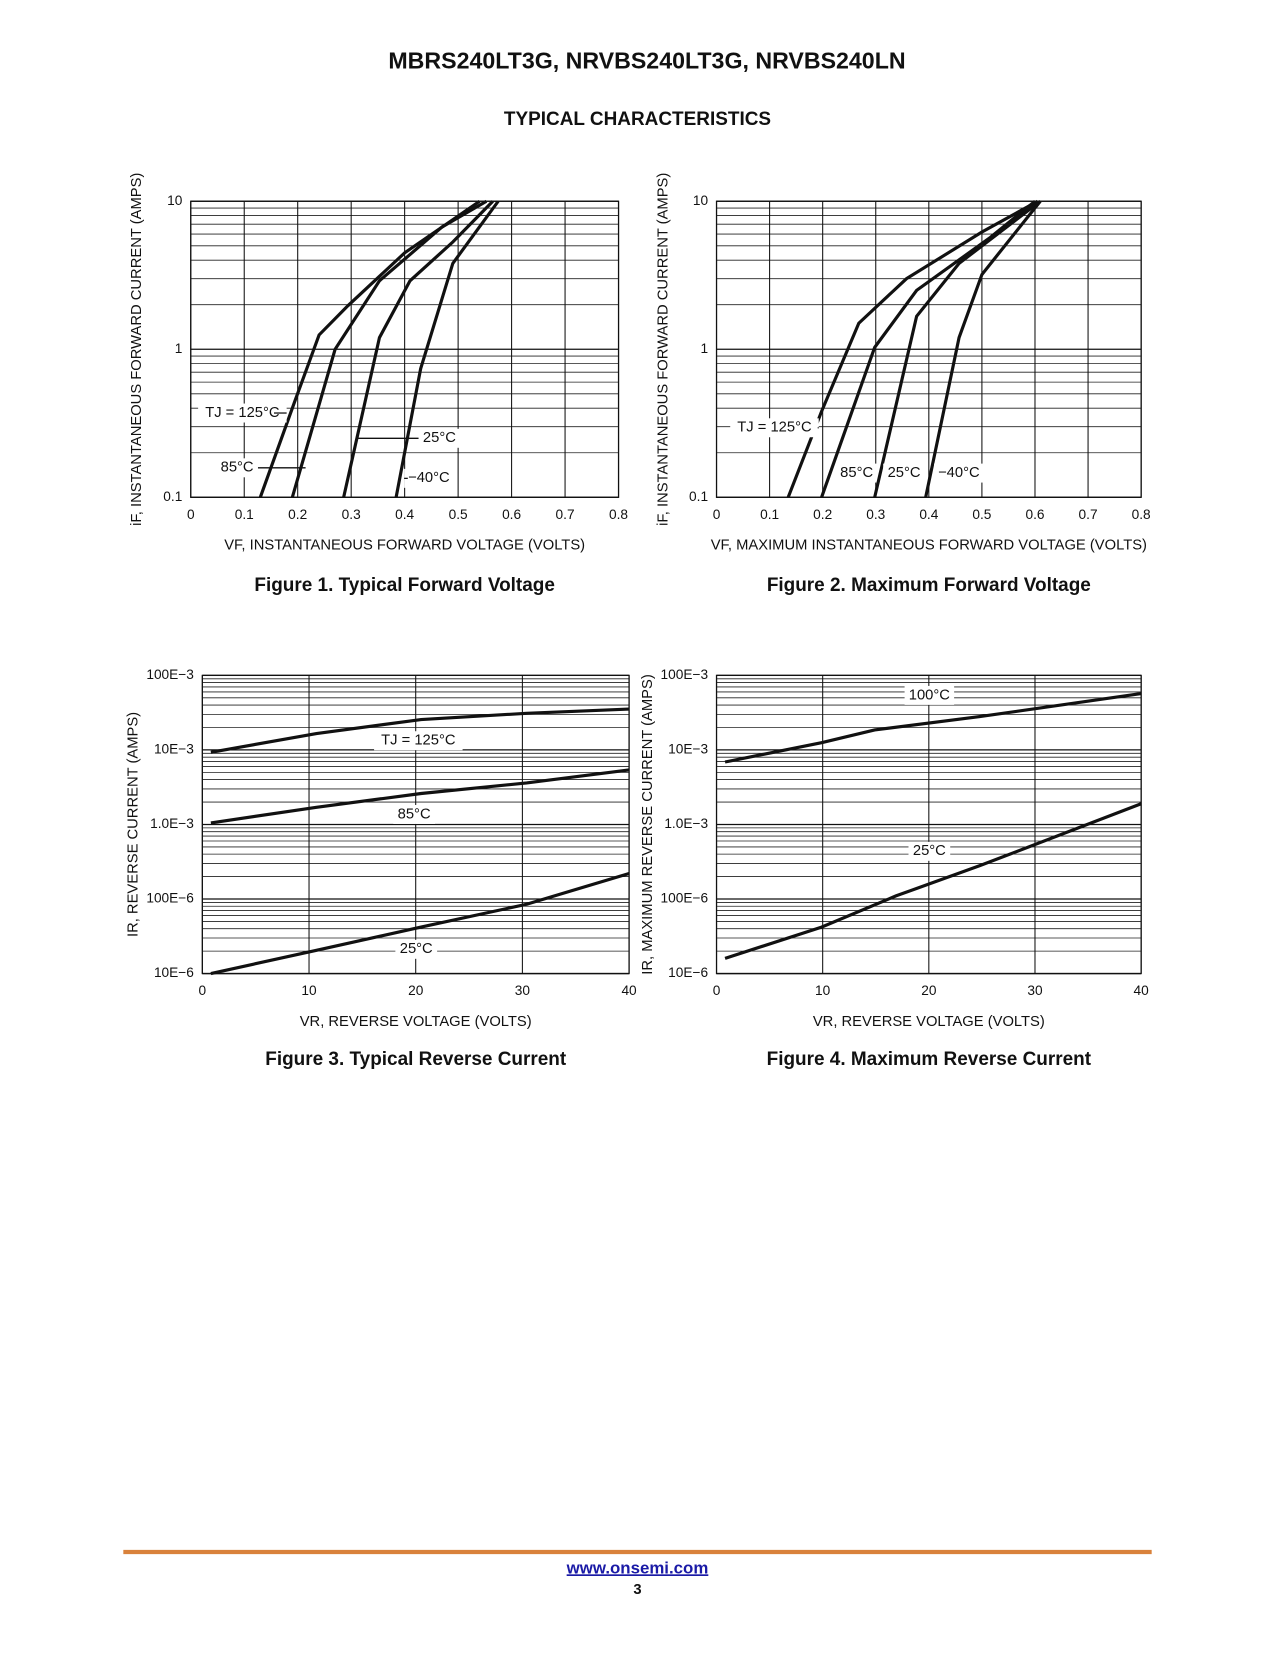 Image resolution: width=1275 pixels, height=1655 pixels. I want to click on section-title: TYPICAL CHARACTERISTICS, so click(637, 119).